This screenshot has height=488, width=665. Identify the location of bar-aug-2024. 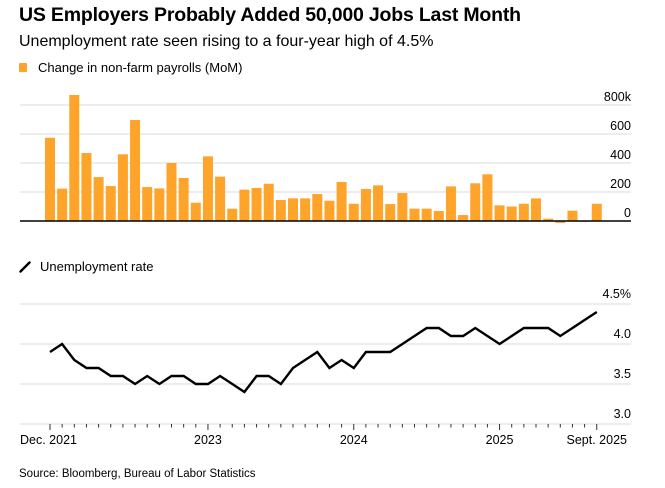
(438, 215).